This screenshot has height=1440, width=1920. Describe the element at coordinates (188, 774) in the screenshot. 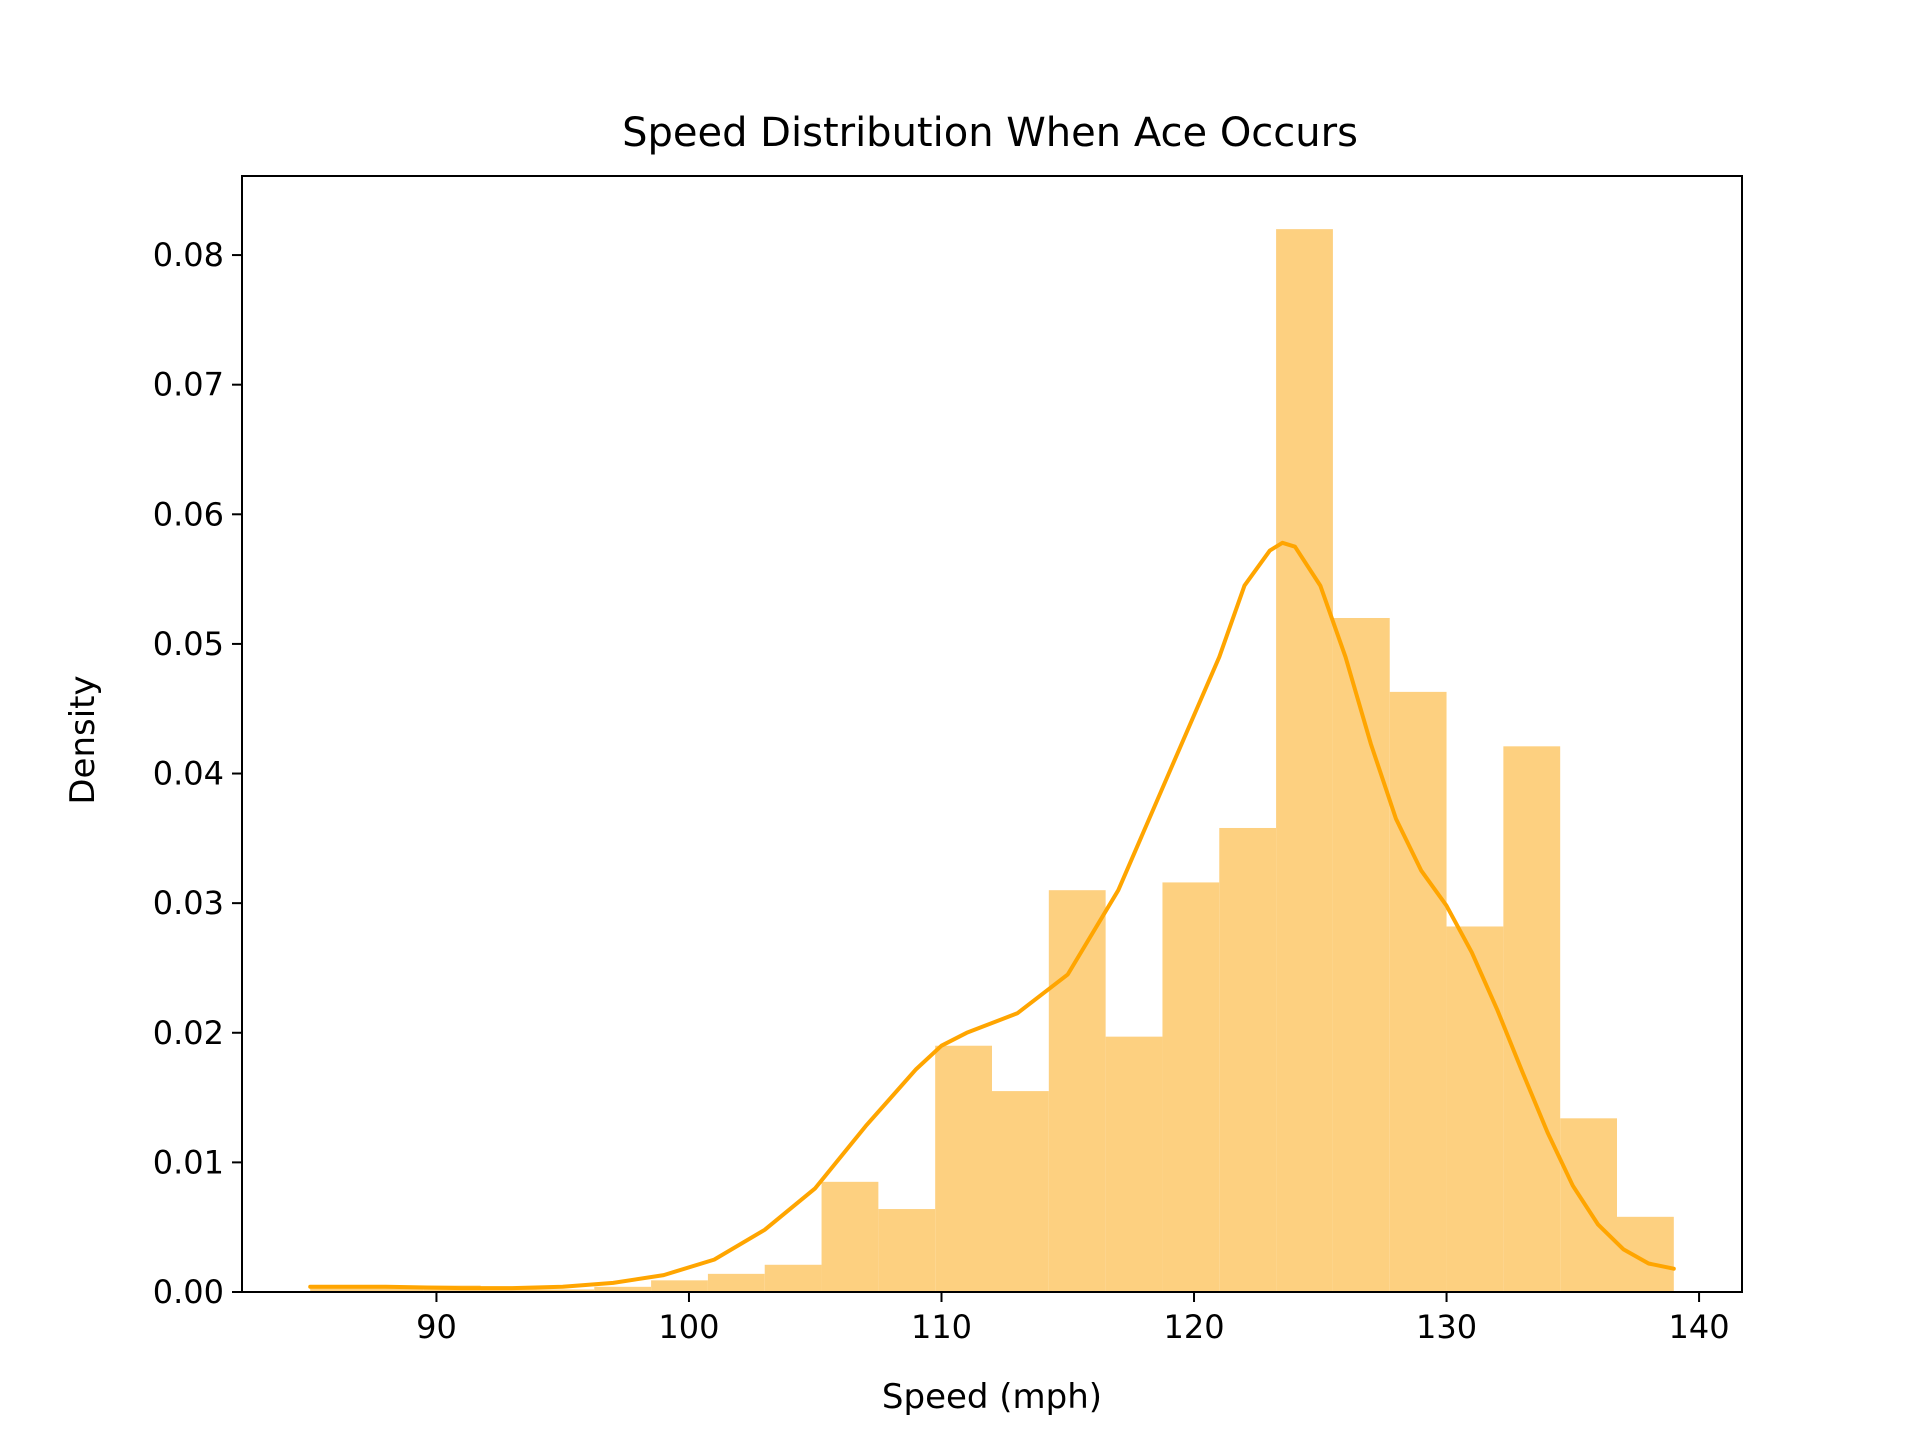

I see `y-tick-label: 0.04` at that location.